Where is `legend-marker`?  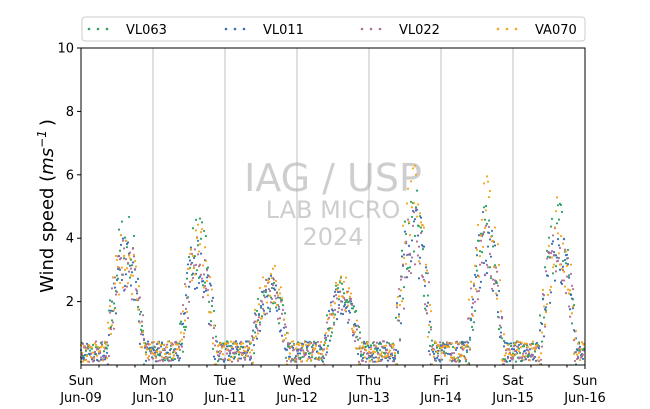 legend-marker is located at coordinates (507, 29).